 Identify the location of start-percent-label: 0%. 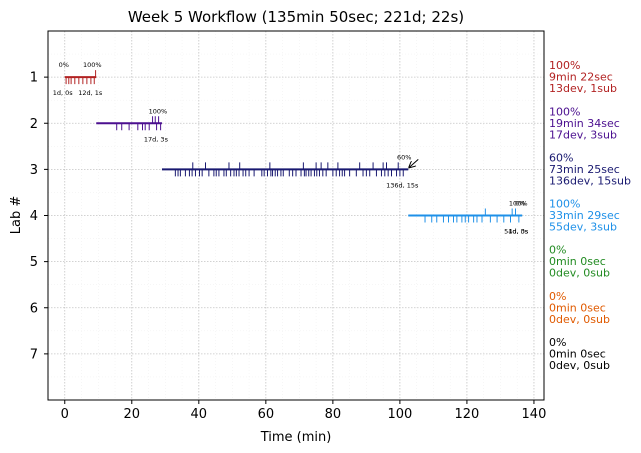
(64, 65).